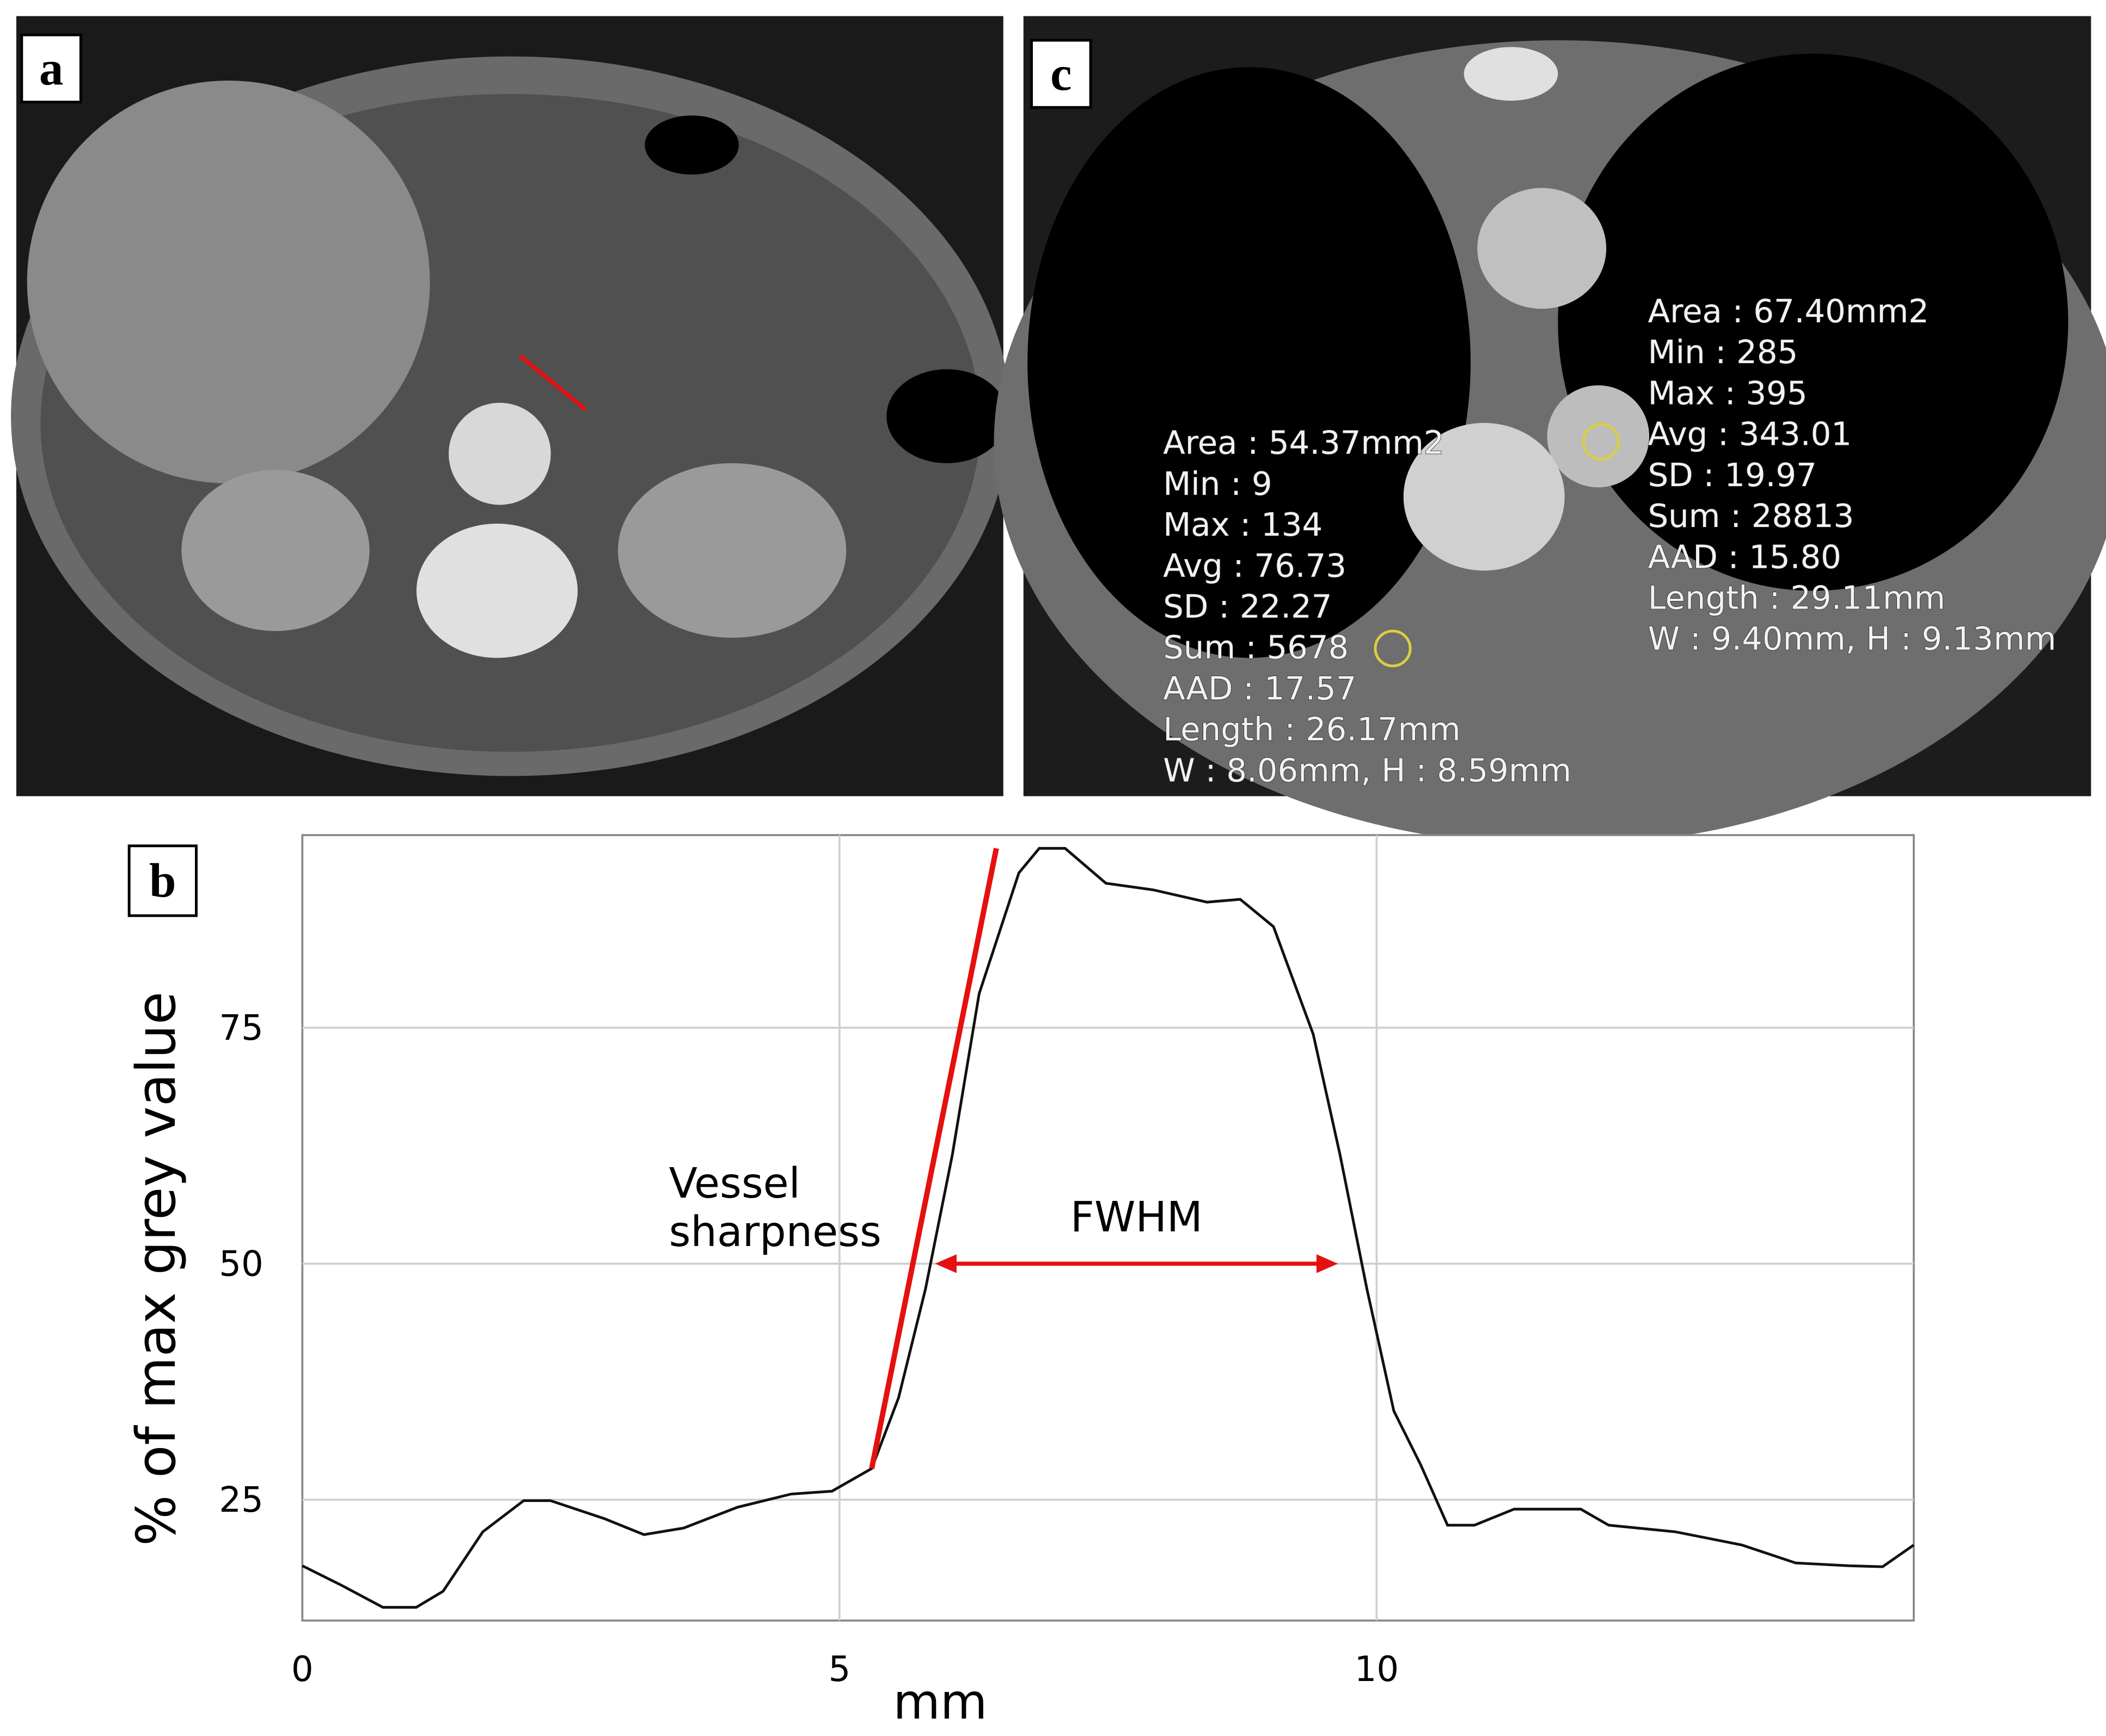 Image resolution: width=2106 pixels, height=1736 pixels. I want to click on measurement-text: AAD : 15.80, so click(1744, 556).